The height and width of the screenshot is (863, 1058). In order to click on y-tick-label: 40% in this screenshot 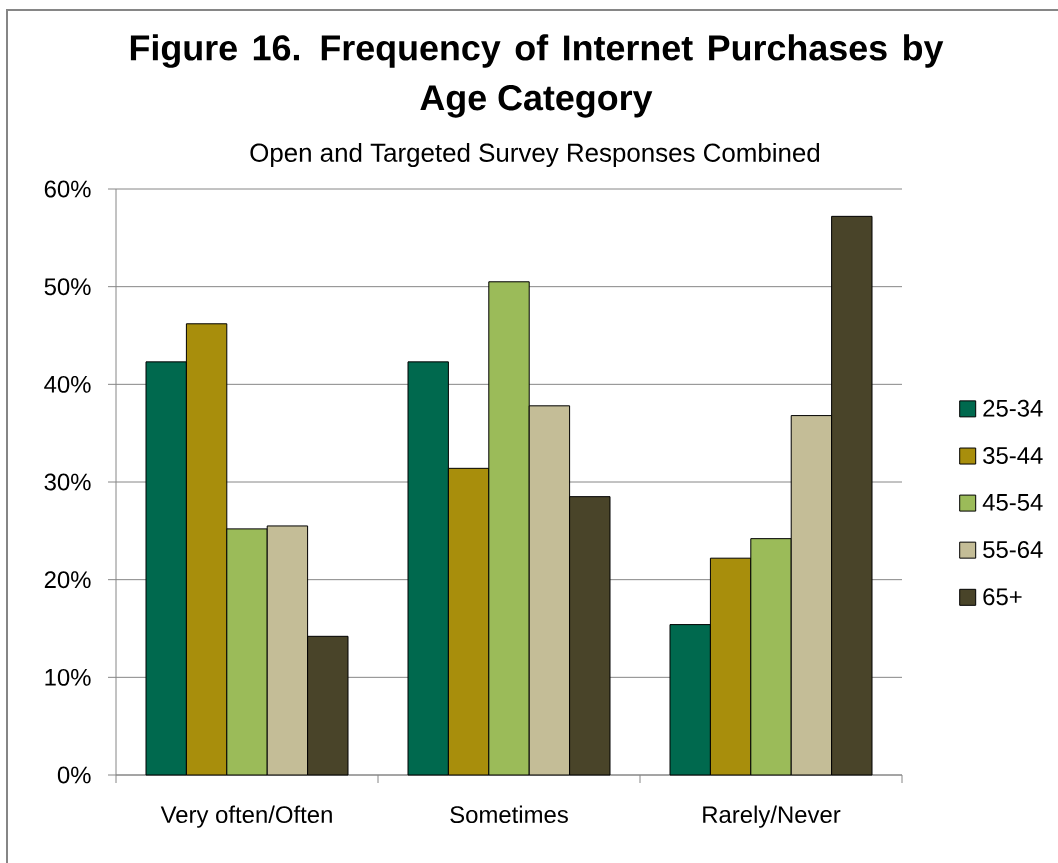, I will do `click(67, 384)`.